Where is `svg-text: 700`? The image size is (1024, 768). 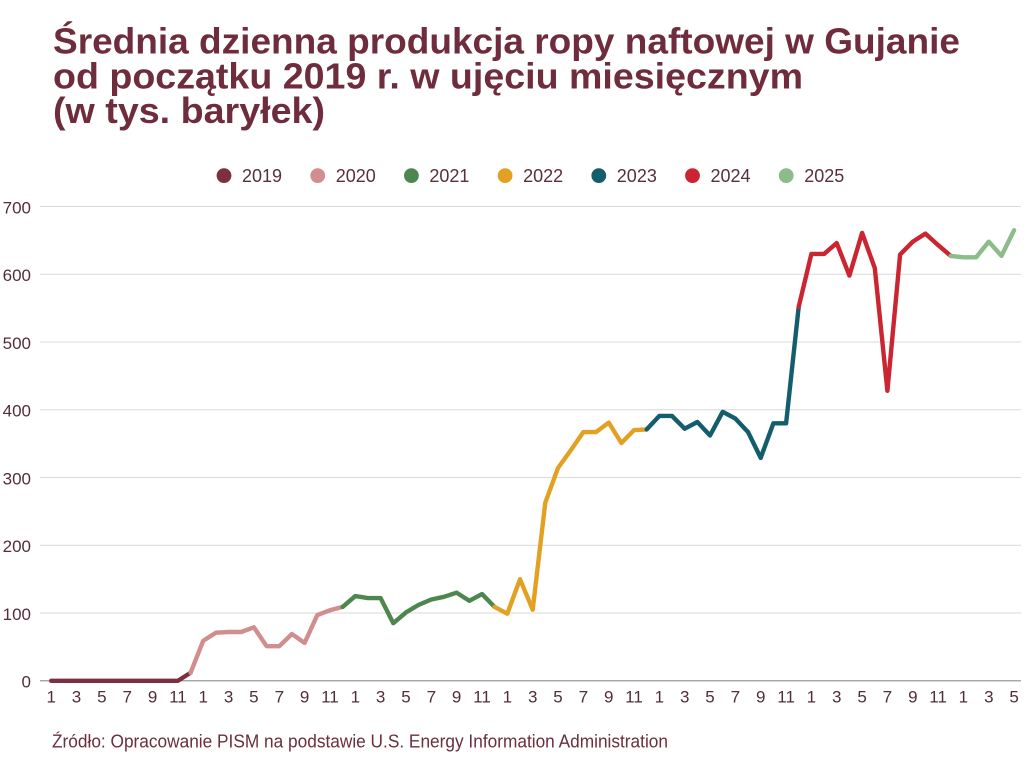 svg-text: 700 is located at coordinates (17, 207).